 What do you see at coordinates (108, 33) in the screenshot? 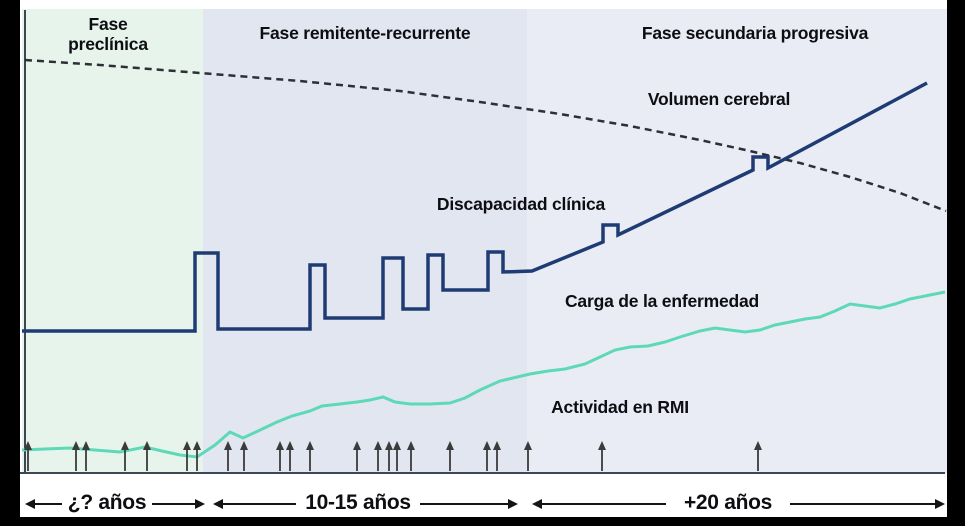
I see `phase-title-preclinical: Fase preclínica` at bounding box center [108, 33].